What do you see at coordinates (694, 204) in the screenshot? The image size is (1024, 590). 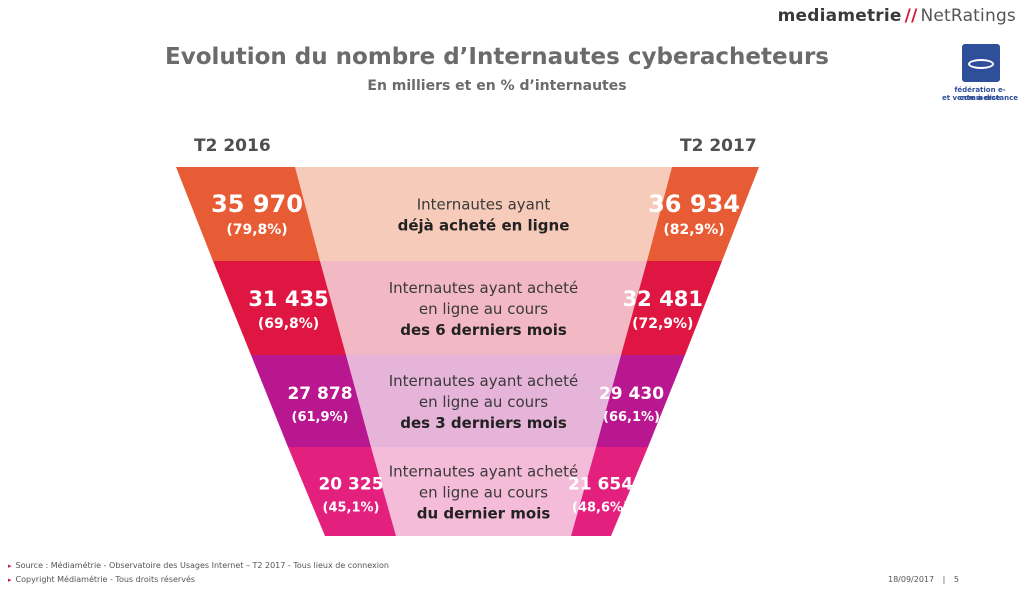 I see `right-value-1: 36 934` at bounding box center [694, 204].